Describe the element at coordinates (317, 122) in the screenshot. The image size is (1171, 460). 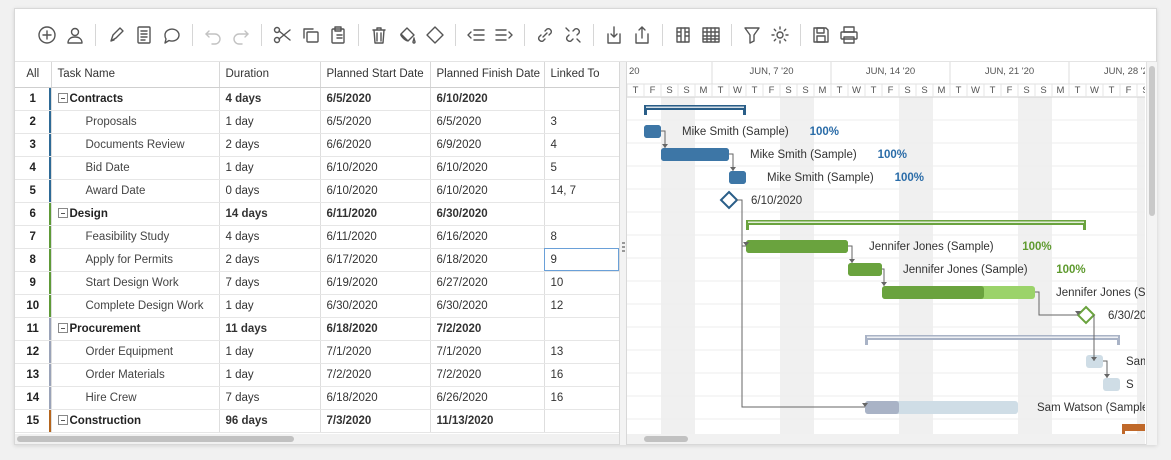
I see `task-row: 2 Proposals 1 day 6/5/2020 6/5/2020 3` at that location.